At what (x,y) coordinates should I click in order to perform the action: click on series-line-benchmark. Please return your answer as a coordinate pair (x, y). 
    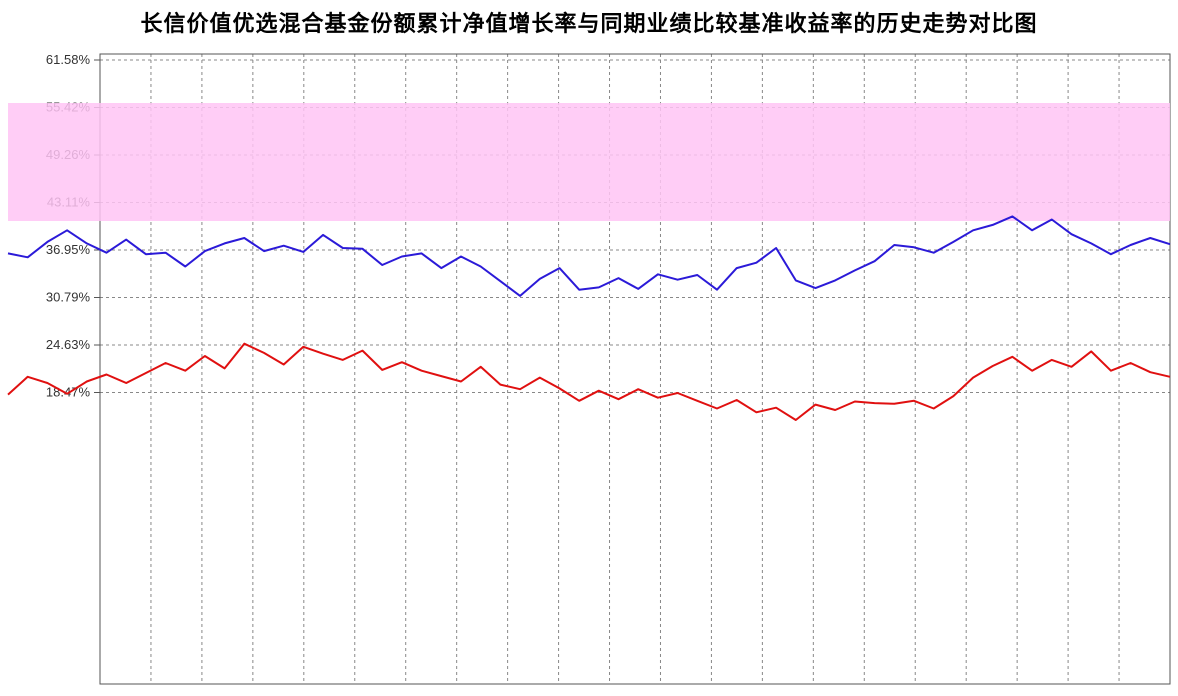
    Looking at the image, I should click on (589, 381).